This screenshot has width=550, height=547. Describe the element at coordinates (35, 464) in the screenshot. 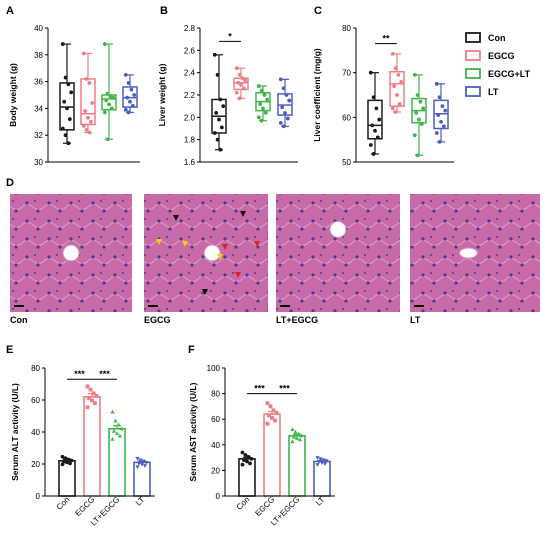

I see `y-tick-label: 20` at that location.